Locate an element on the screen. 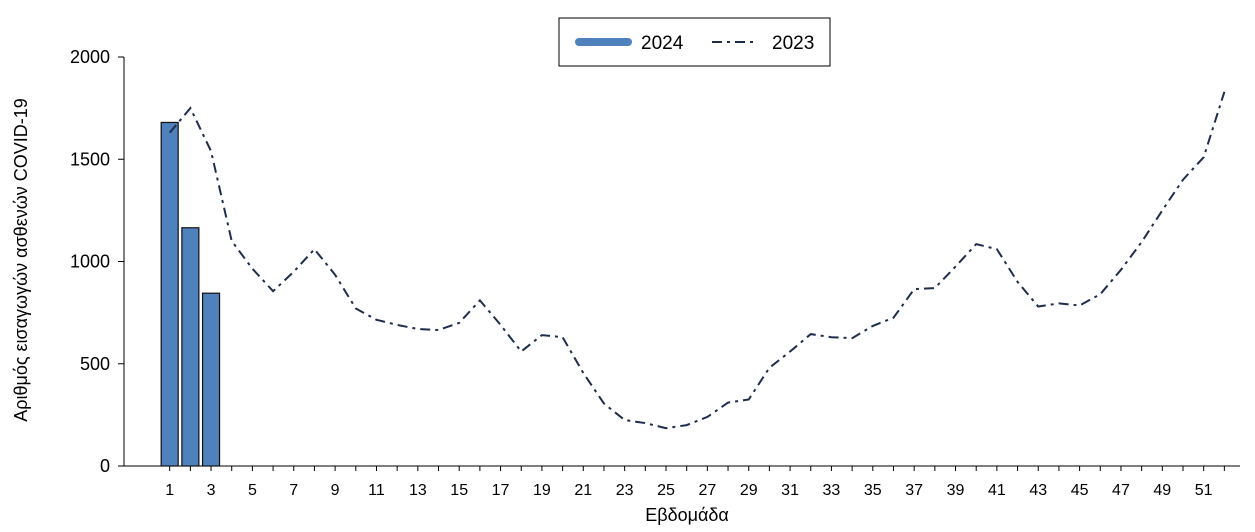 Image resolution: width=1255 pixels, height=532 pixels. legend: 2024 2023 is located at coordinates (694, 42).